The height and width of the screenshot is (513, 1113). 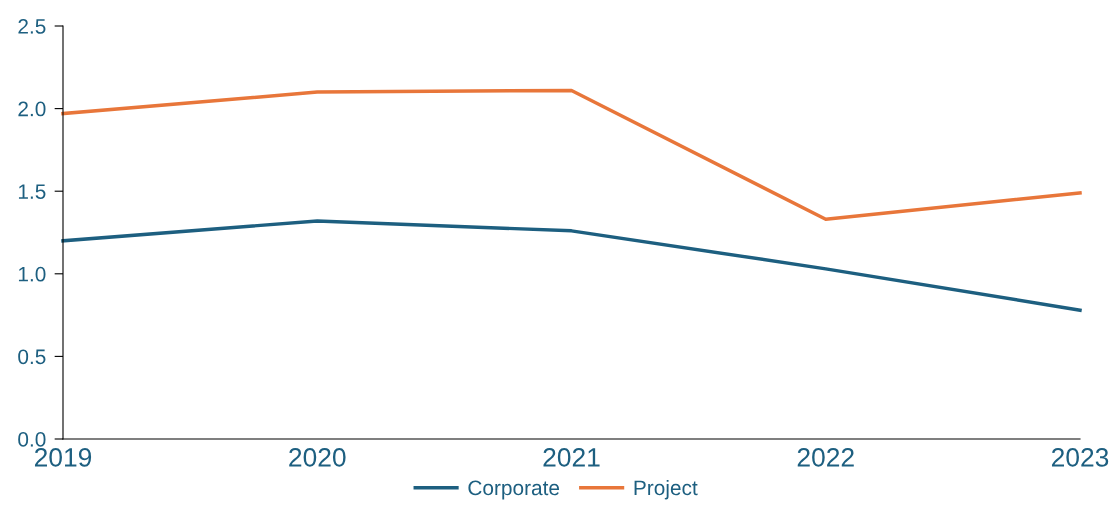 I want to click on y-tick-label: 1.5, so click(x=32, y=191).